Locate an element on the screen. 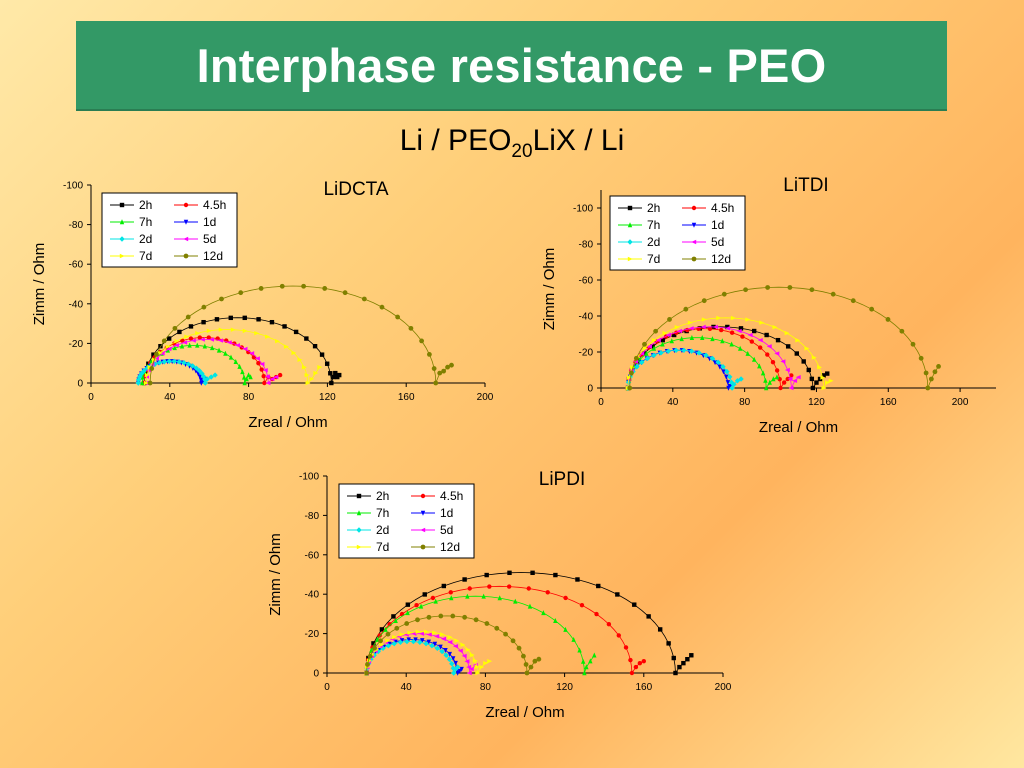  series-line is located at coordinates (300, 334).